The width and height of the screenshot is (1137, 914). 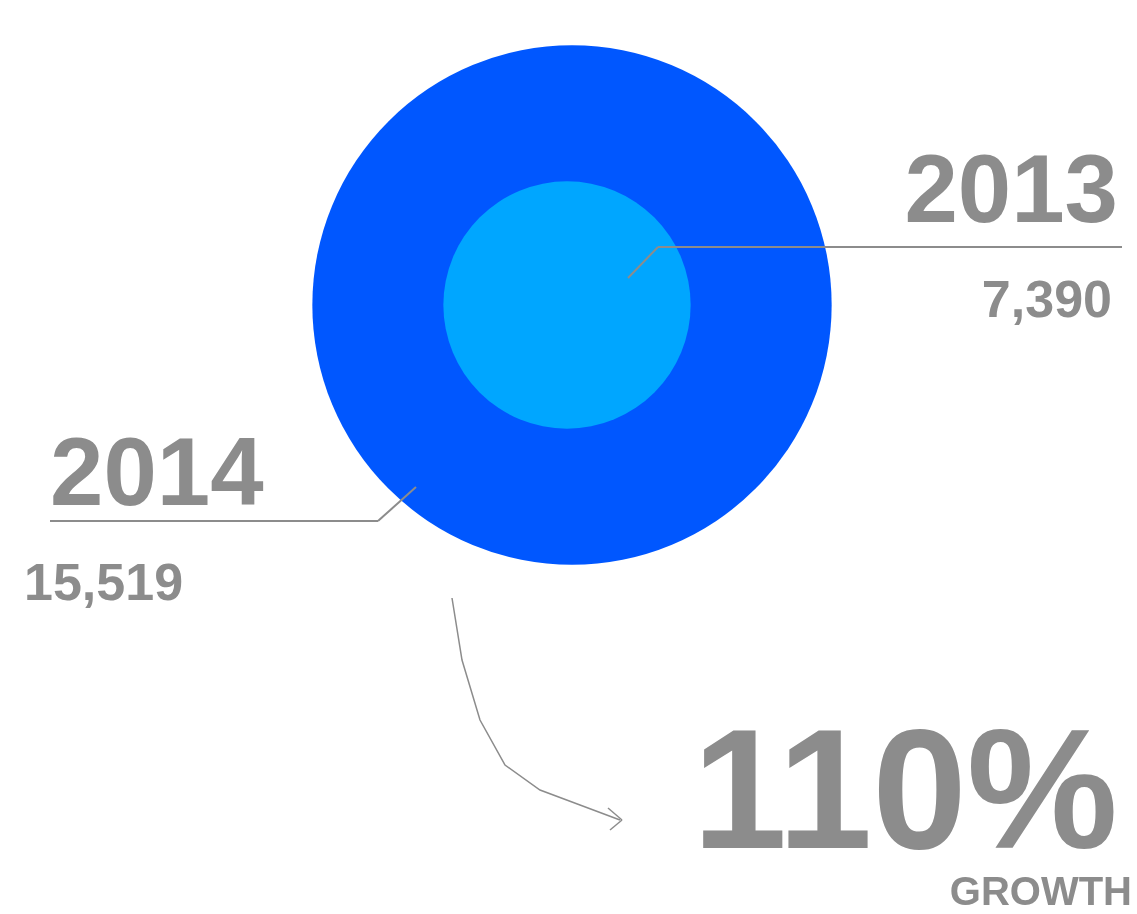 I want to click on category-label: 2014, so click(x=157, y=471).